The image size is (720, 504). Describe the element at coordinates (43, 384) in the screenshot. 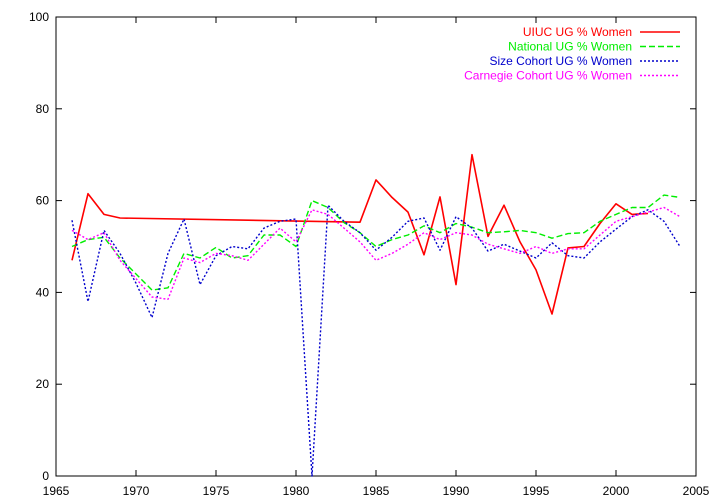

I see `y-tick-label: 20` at that location.